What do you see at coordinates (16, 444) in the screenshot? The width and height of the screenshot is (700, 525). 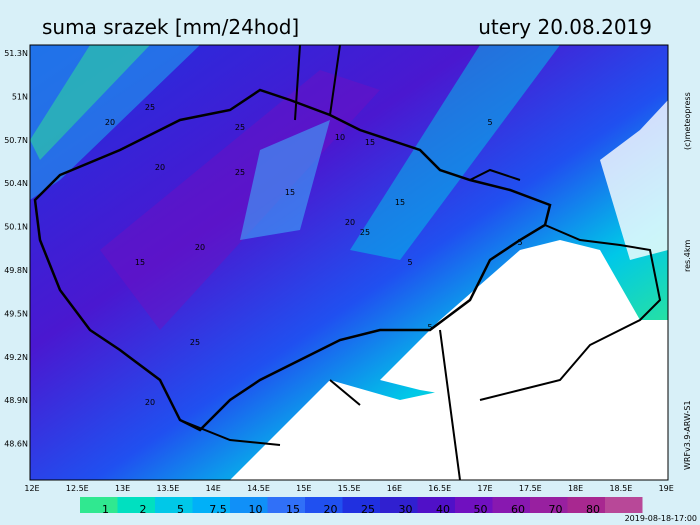 I see `lat-label: 48.6N` at bounding box center [16, 444].